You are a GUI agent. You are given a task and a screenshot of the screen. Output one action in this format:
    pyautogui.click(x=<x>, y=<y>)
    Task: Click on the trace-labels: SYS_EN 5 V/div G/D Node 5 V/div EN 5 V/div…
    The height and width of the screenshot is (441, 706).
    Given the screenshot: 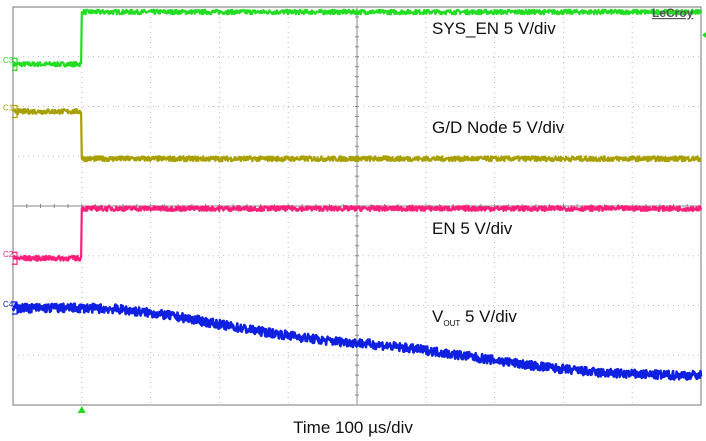 What is the action you would take?
    pyautogui.click(x=498, y=173)
    